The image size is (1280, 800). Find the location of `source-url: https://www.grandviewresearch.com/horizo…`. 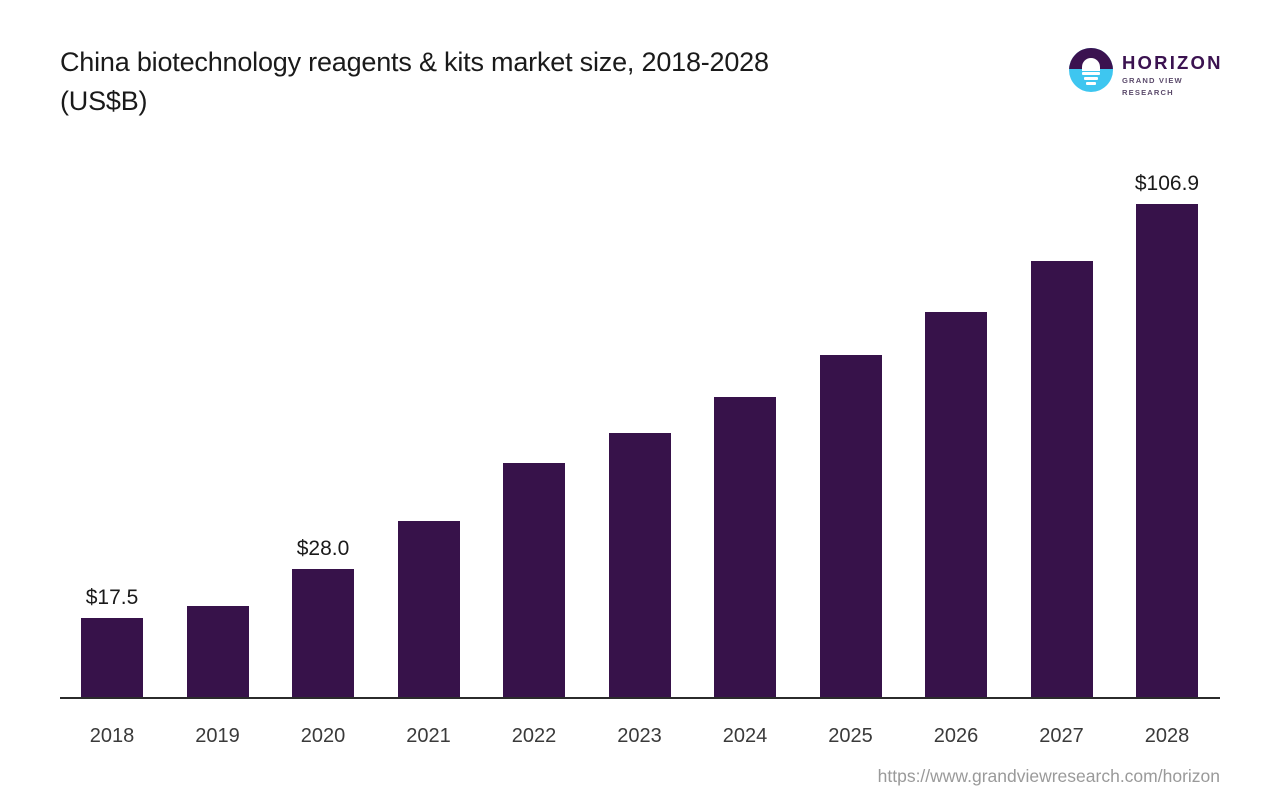

source-url: https://www.grandviewresearch.com/horizo… is located at coordinates (1048, 776).